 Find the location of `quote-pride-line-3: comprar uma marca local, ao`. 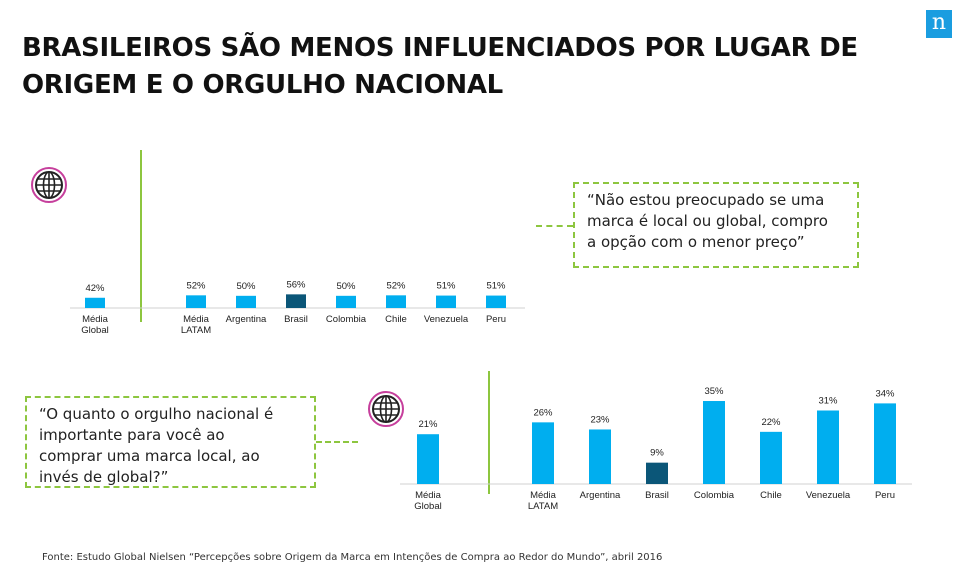

quote-pride-line-3: comprar uma marca local, ao is located at coordinates (149, 456).